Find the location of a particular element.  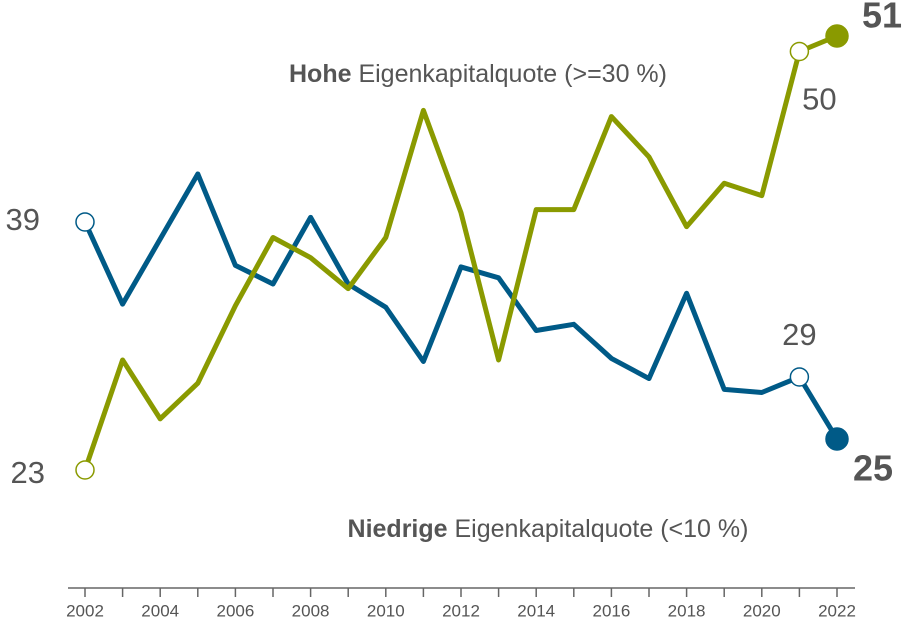

x-tick-label: 2012 is located at coordinates (461, 610).